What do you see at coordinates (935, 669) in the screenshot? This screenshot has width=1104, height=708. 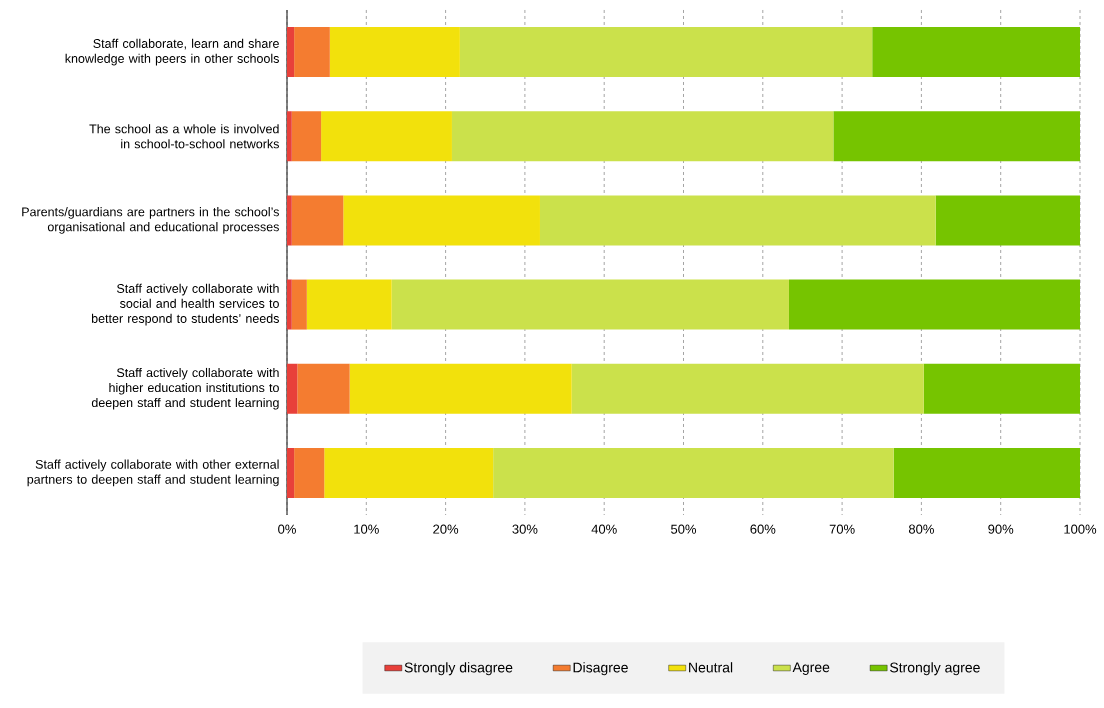 I see `legend-label: Strongly agree` at bounding box center [935, 669].